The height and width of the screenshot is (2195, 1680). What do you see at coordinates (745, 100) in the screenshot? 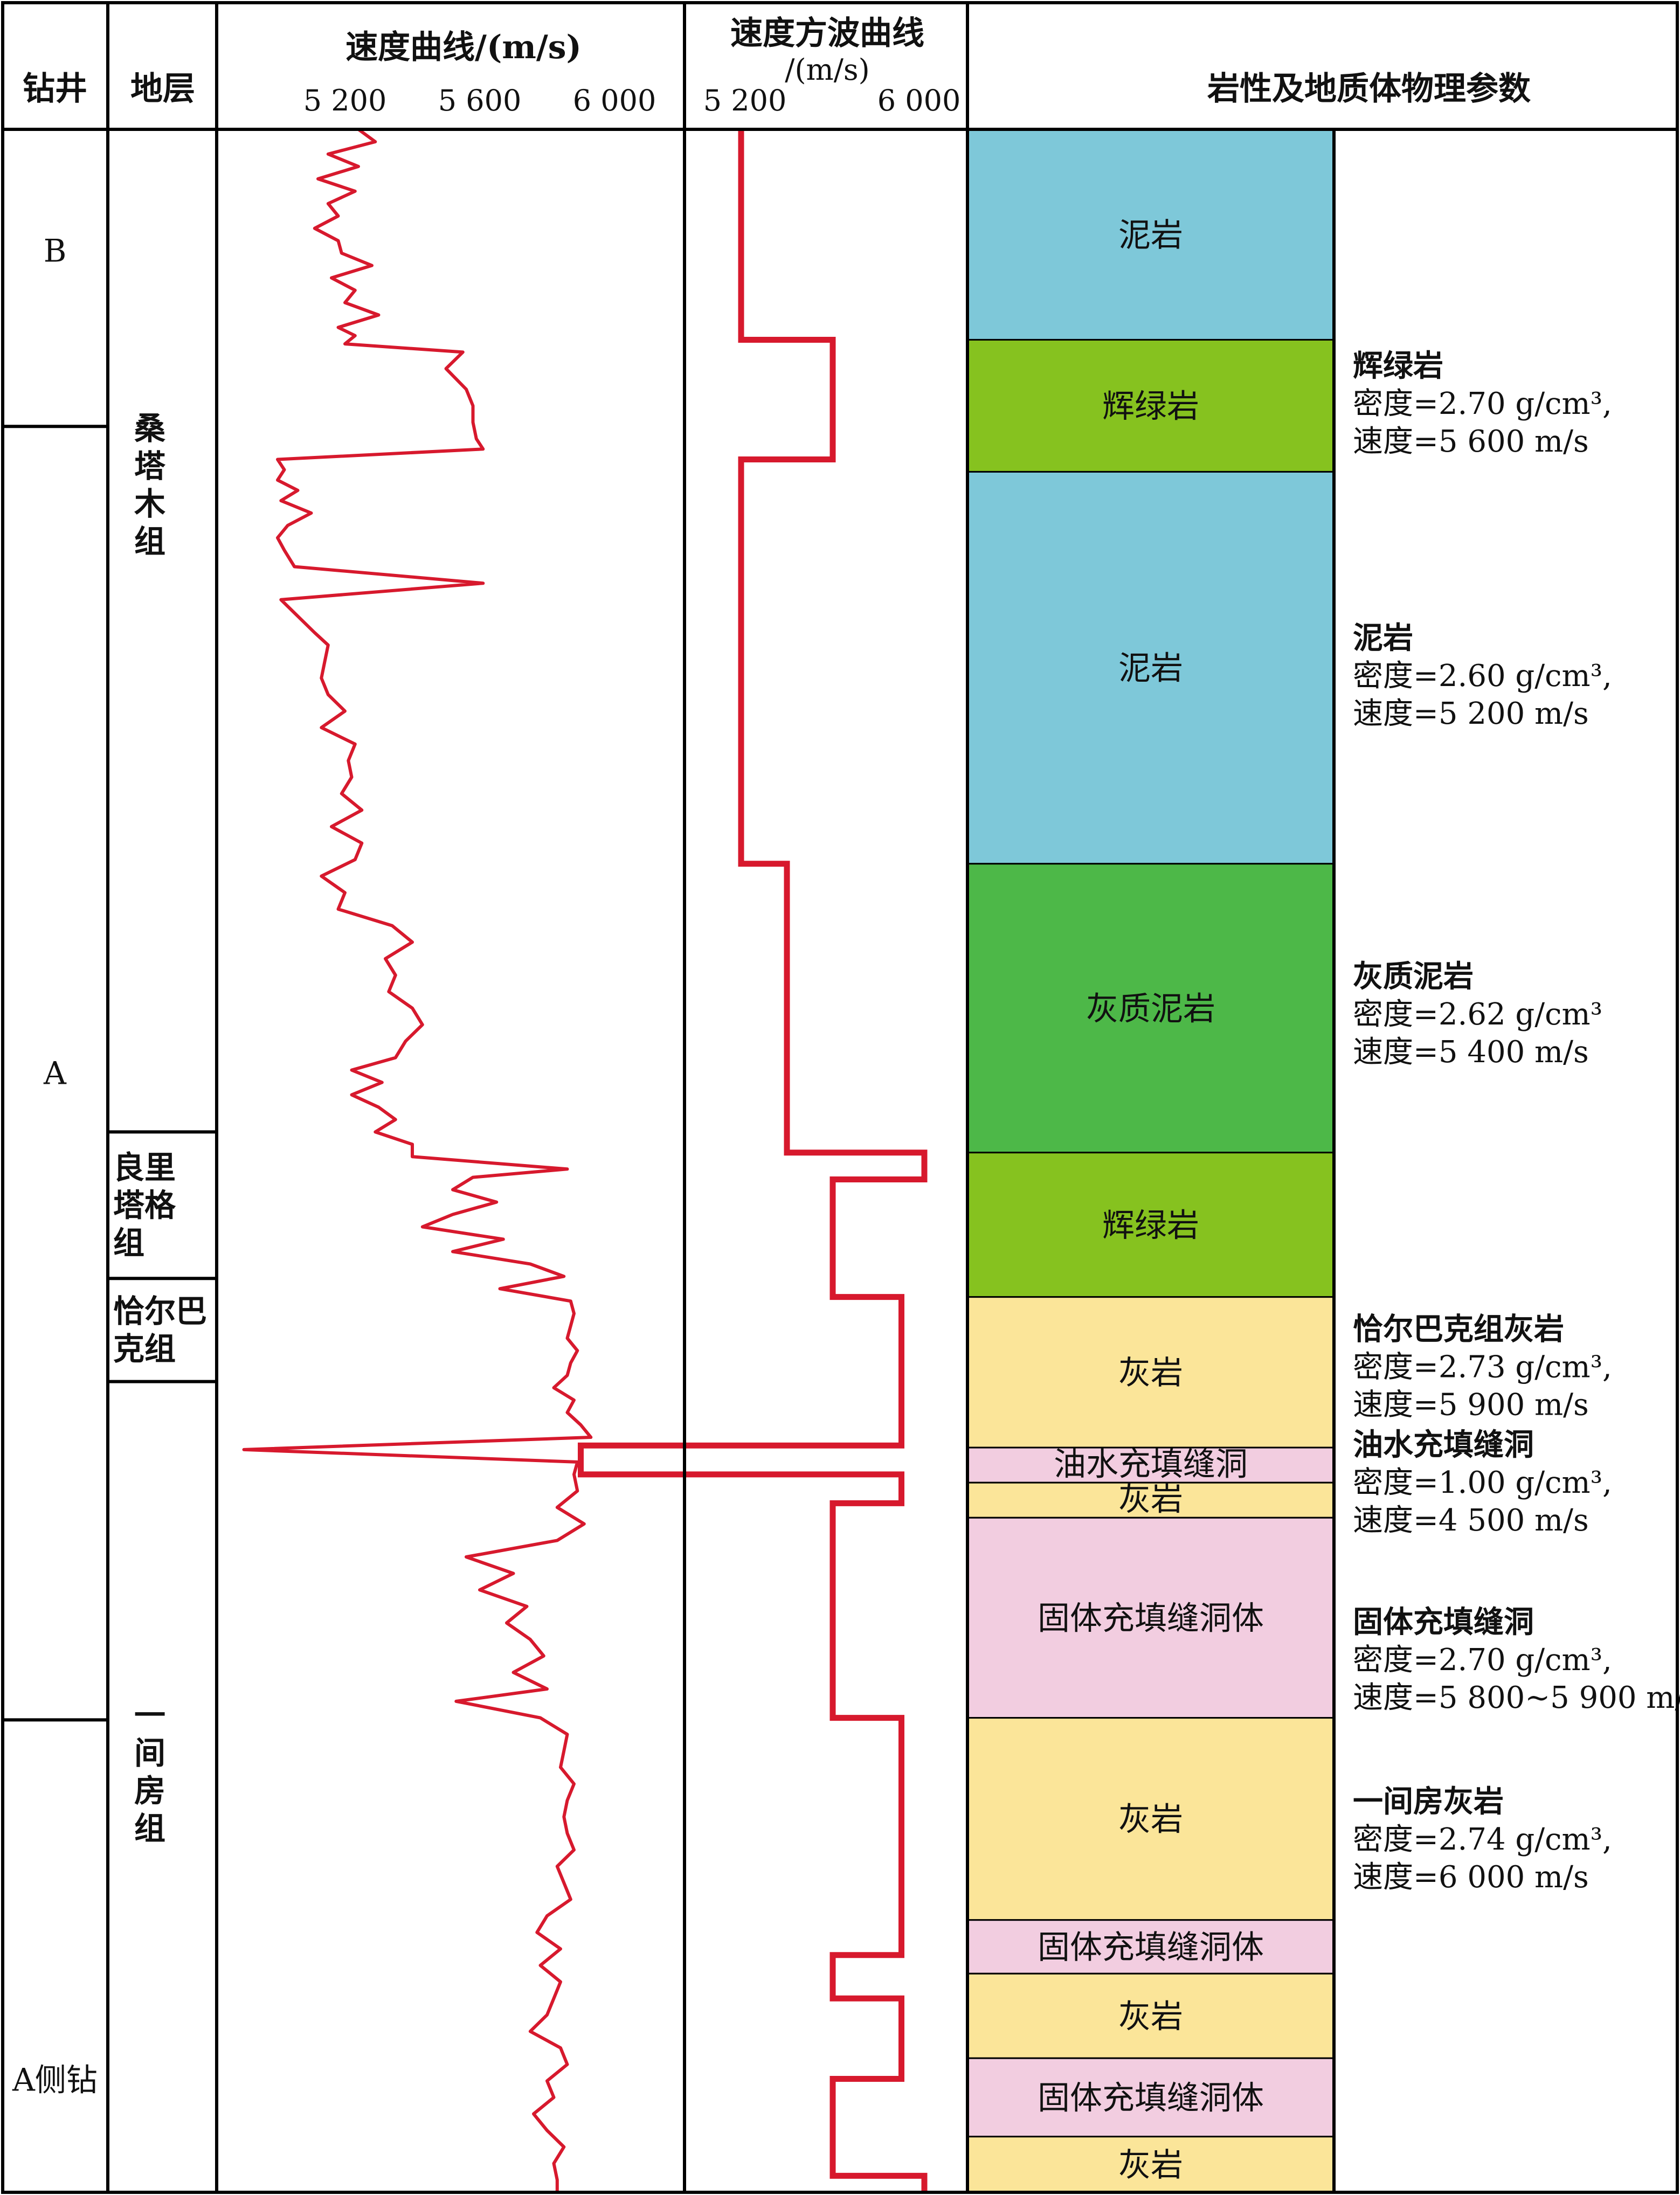
I see `header-curve2-tick-1: 5 200` at bounding box center [745, 100].